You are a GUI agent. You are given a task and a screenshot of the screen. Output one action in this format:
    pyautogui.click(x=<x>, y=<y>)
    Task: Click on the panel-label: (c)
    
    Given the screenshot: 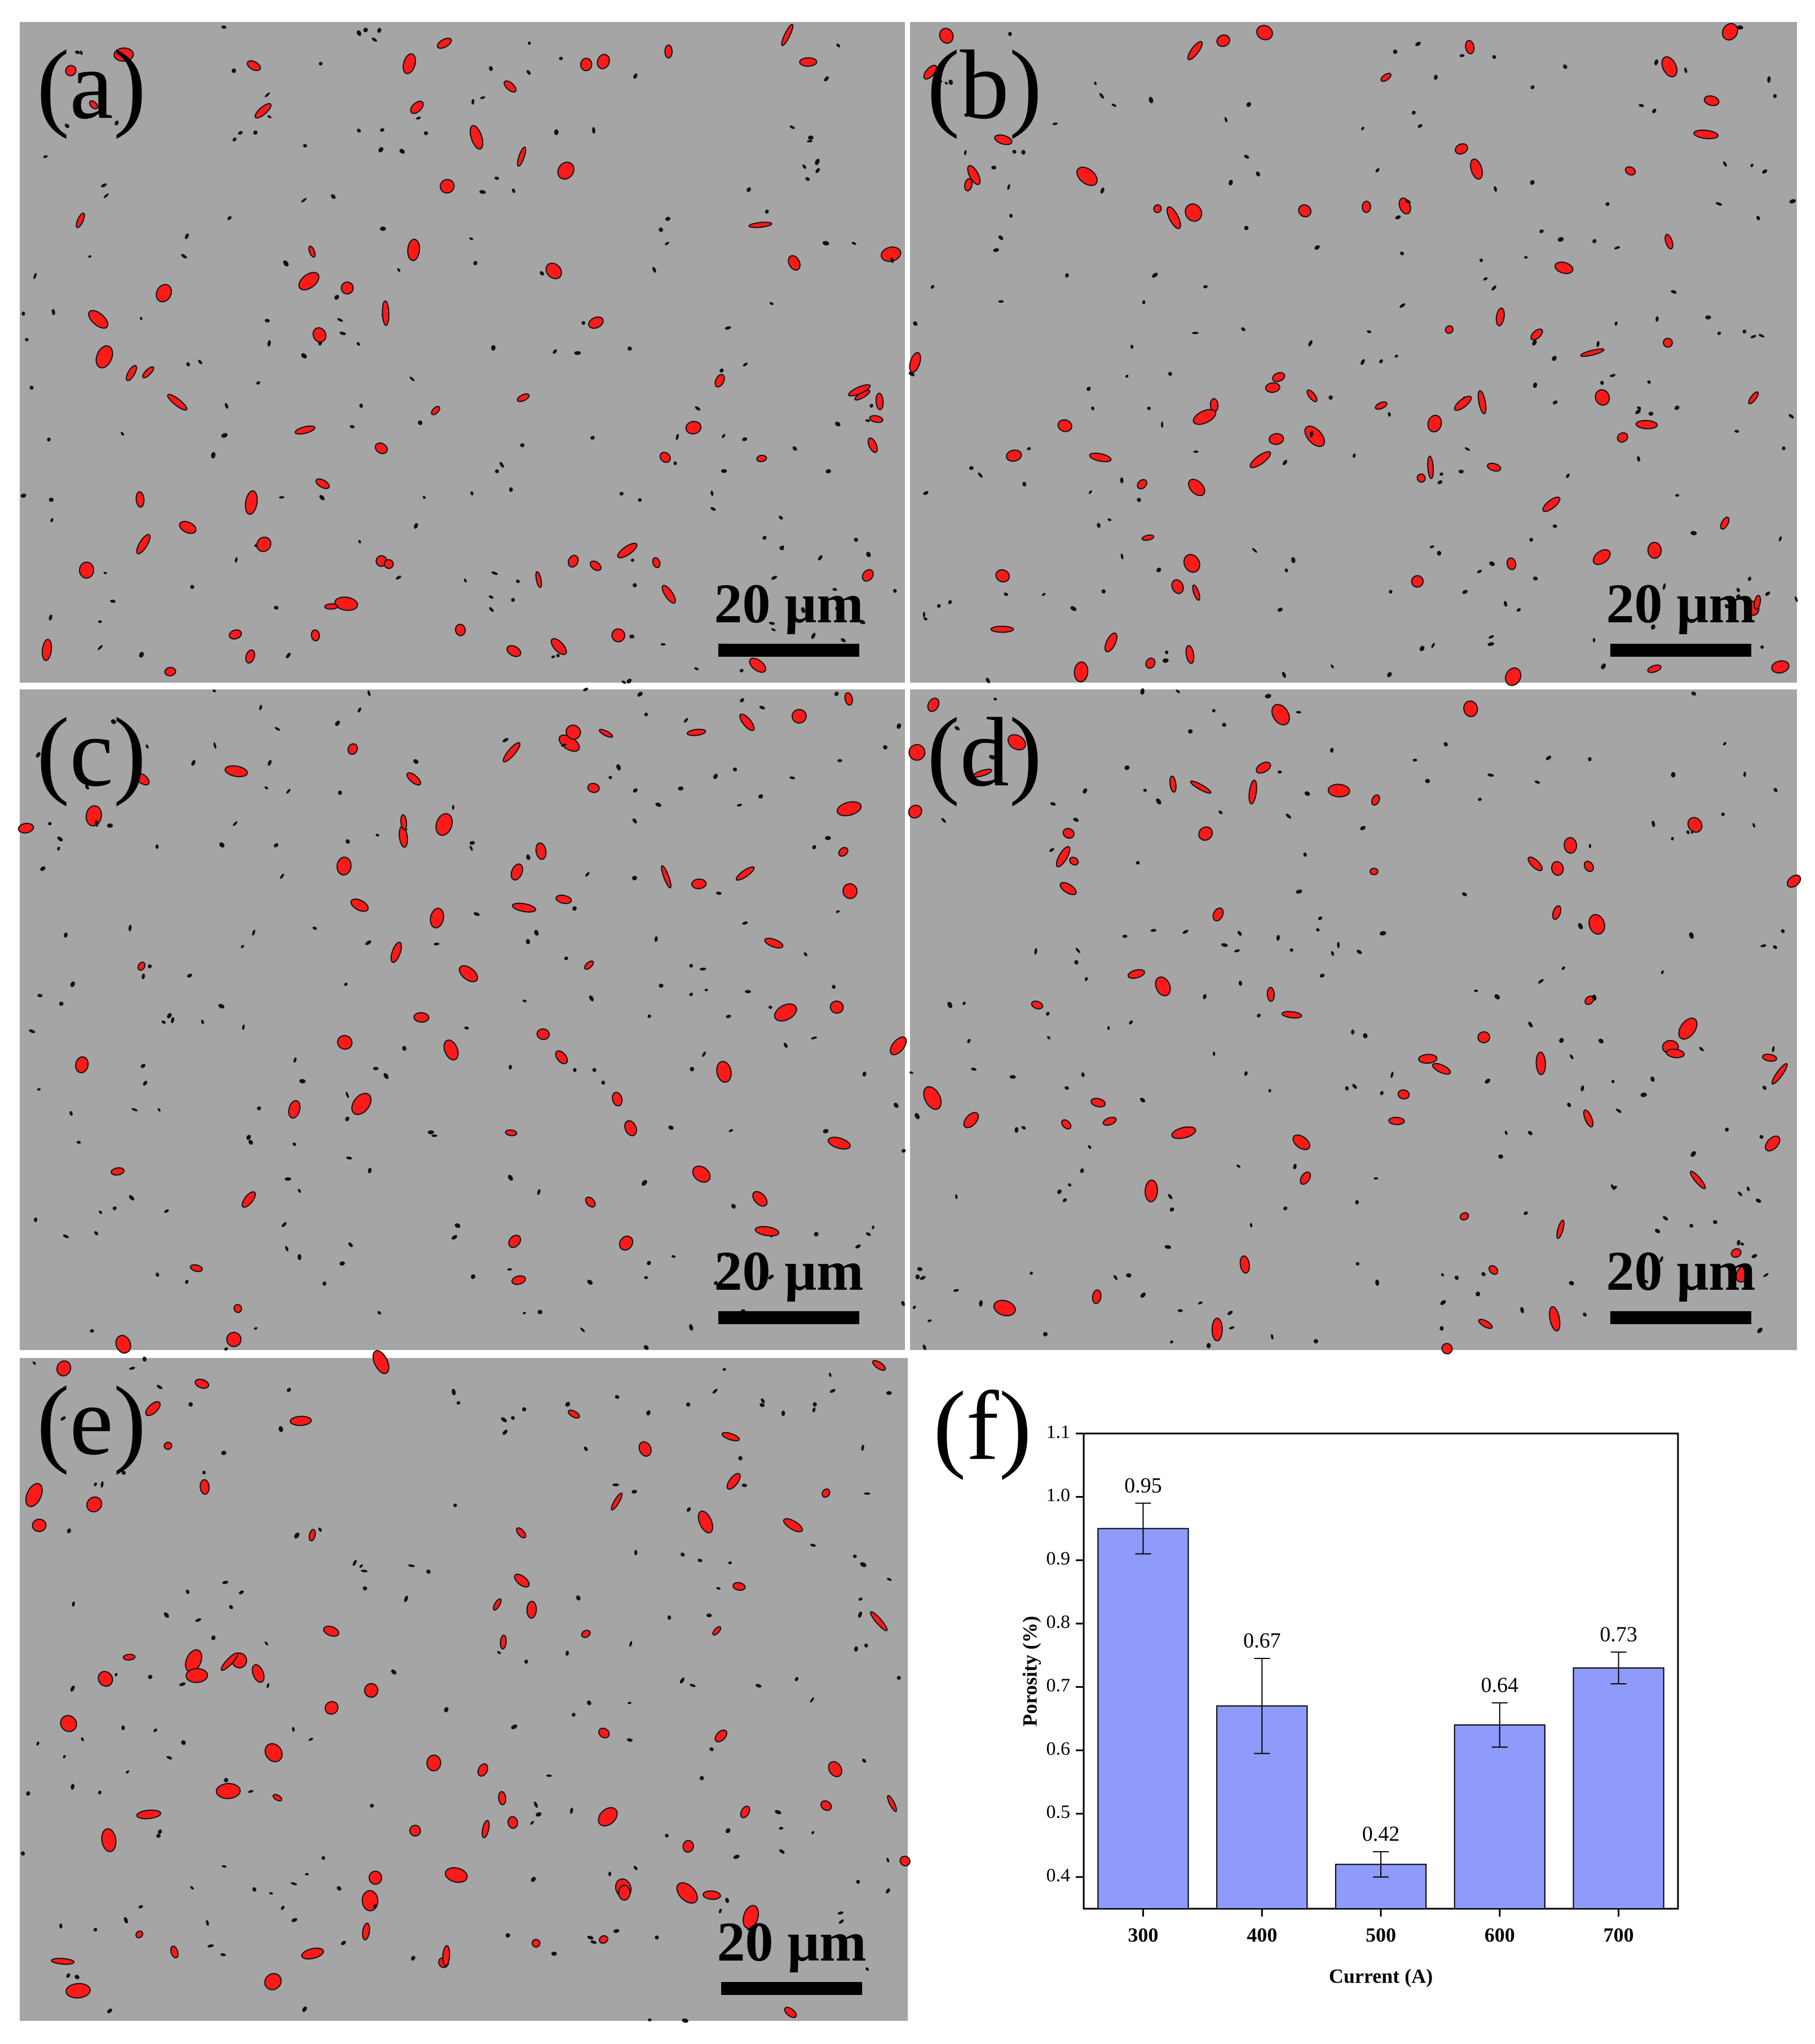 What is the action you would take?
    pyautogui.click(x=91, y=752)
    